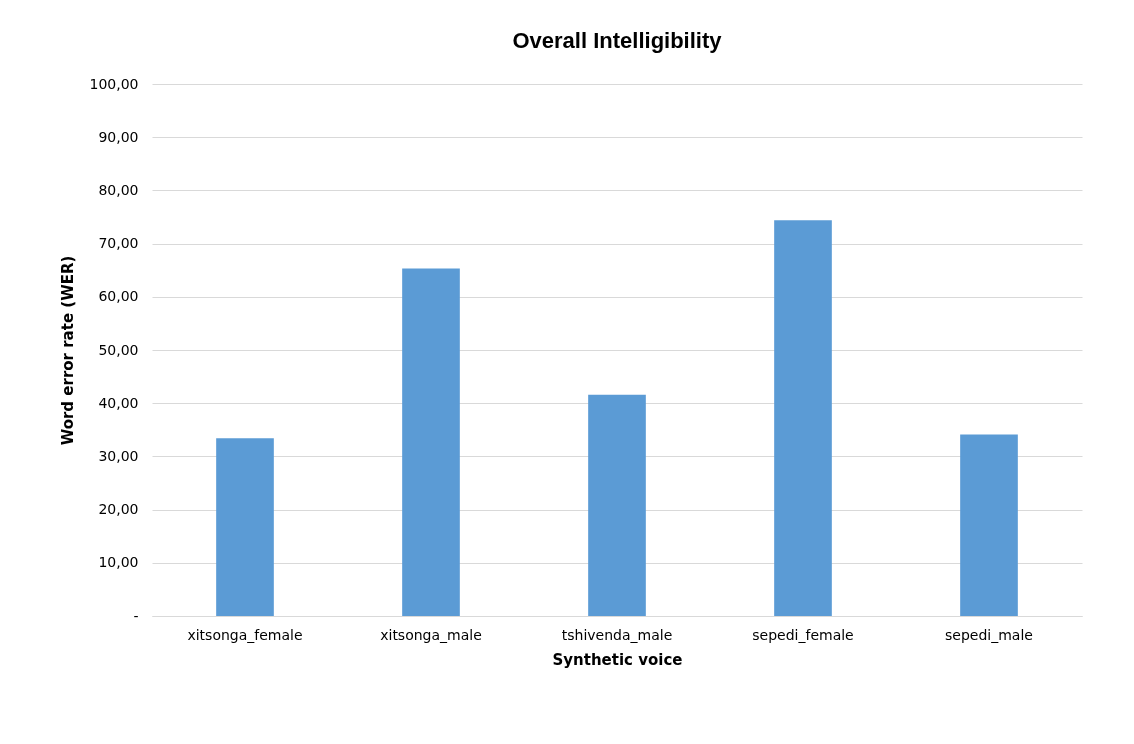  Describe the element at coordinates (118, 455) in the screenshot. I see `y-tick-label: 30,00` at that location.